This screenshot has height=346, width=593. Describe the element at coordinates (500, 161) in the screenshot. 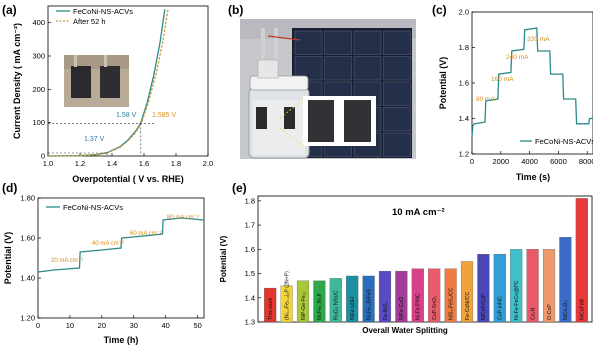

I see `c-x-tick-label: 2000` at that location.